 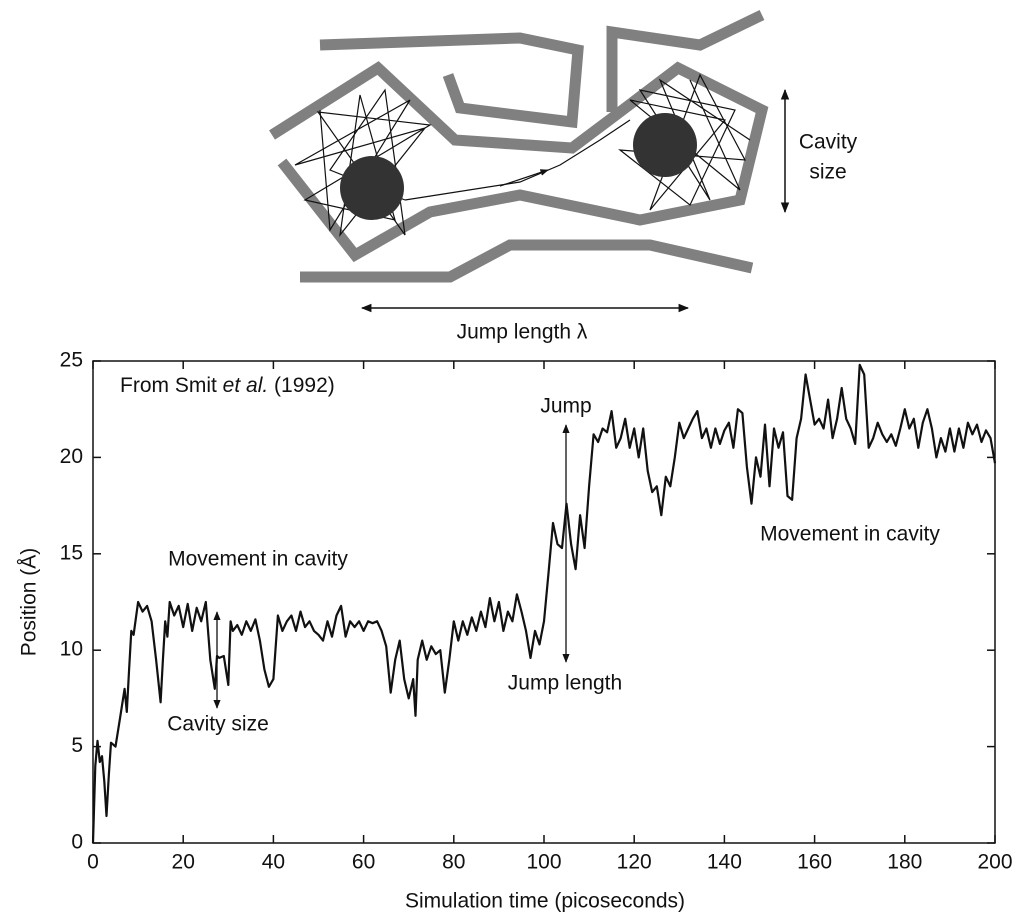 What do you see at coordinates (904, 862) in the screenshot?
I see `x-tick-label: 180` at bounding box center [904, 862].